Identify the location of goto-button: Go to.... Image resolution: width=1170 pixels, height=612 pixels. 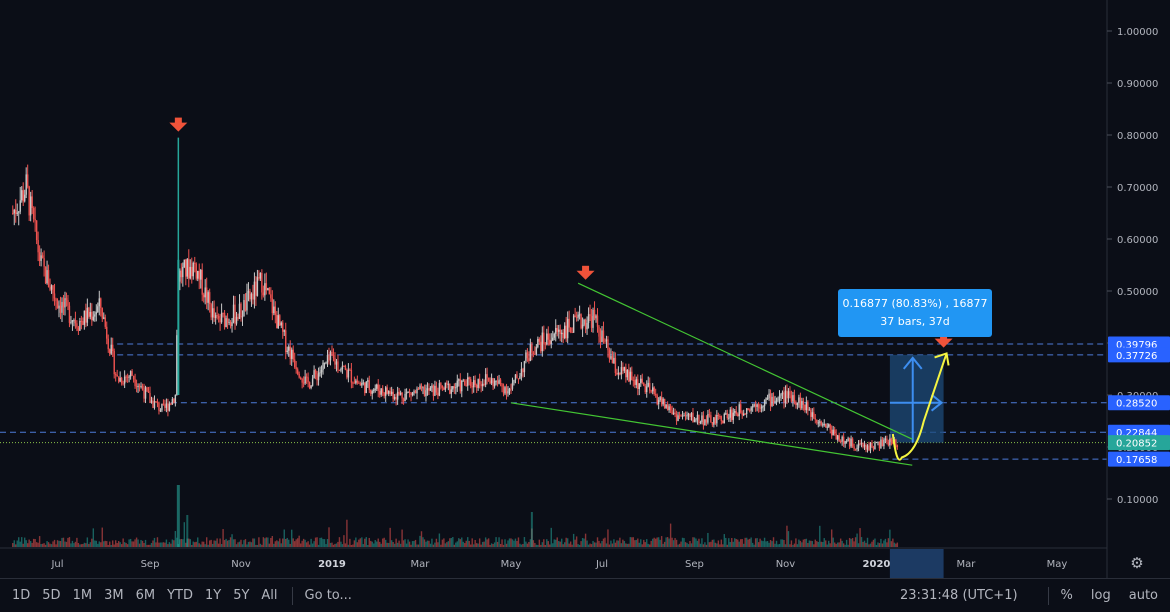
(328, 595).